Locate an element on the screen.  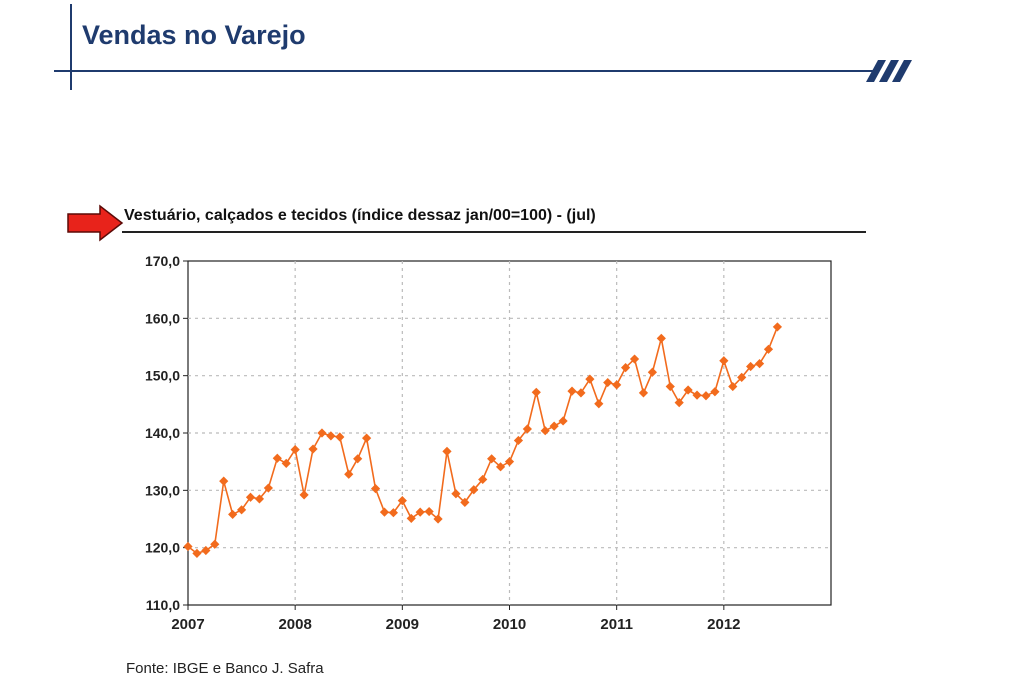
x-tick-label: 2009 is located at coordinates (402, 624).